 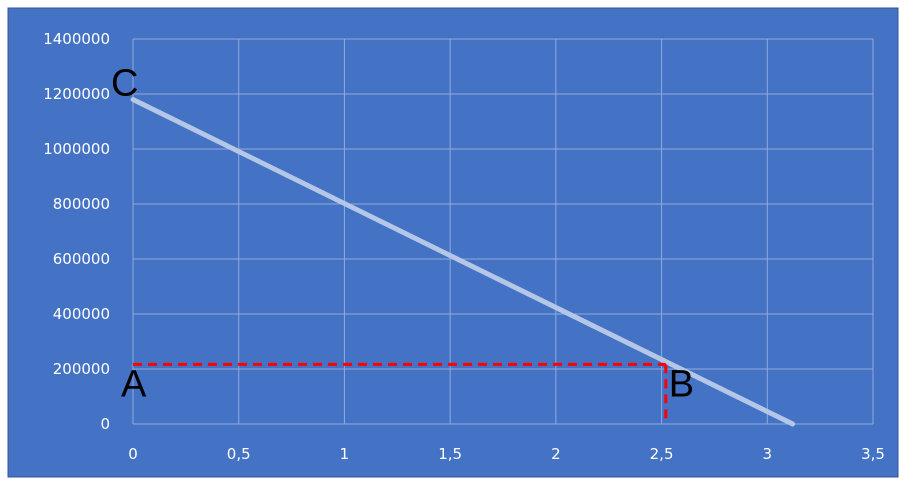 What do you see at coordinates (81, 369) in the screenshot?
I see `y-tick-label: 200000` at bounding box center [81, 369].